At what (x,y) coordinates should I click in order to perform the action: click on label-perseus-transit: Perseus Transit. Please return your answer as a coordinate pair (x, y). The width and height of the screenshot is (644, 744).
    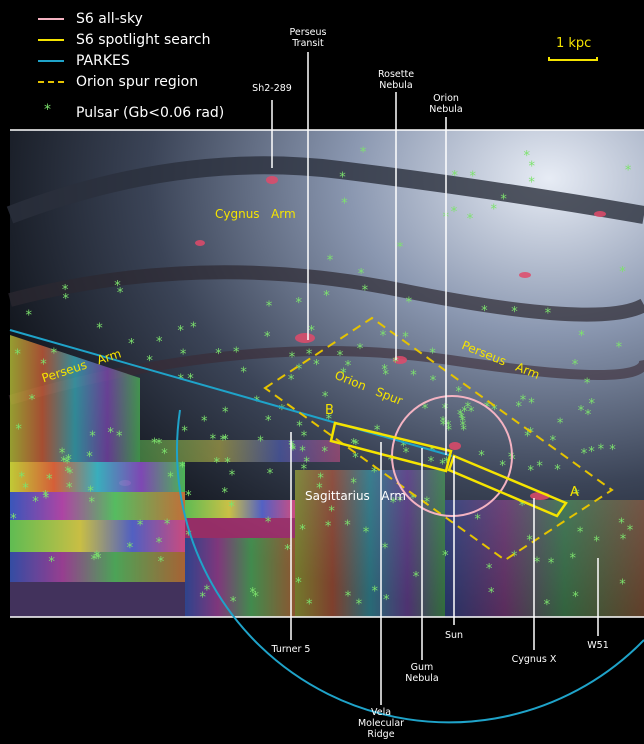
    Looking at the image, I should click on (308, 38).